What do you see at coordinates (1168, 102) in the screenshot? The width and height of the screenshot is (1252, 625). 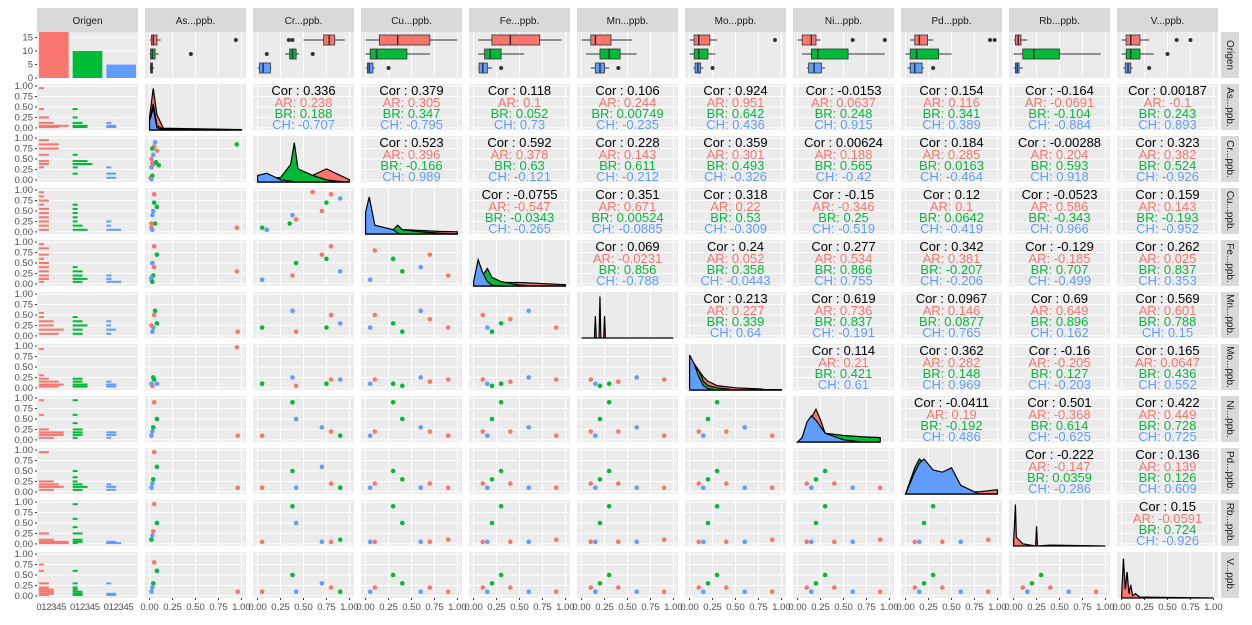 I see `correlation-group: AR: -0.1` at bounding box center [1168, 102].